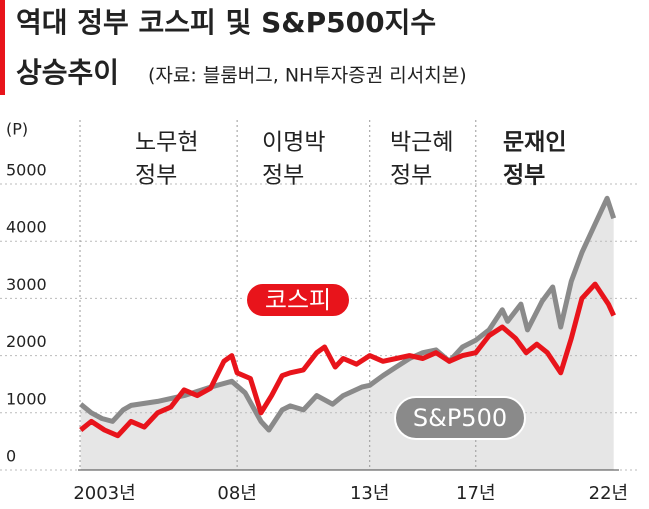 The height and width of the screenshot is (509, 649). I want to click on chart-title: 역대 정부 코스피 및 S&P500지수, so click(226, 22).